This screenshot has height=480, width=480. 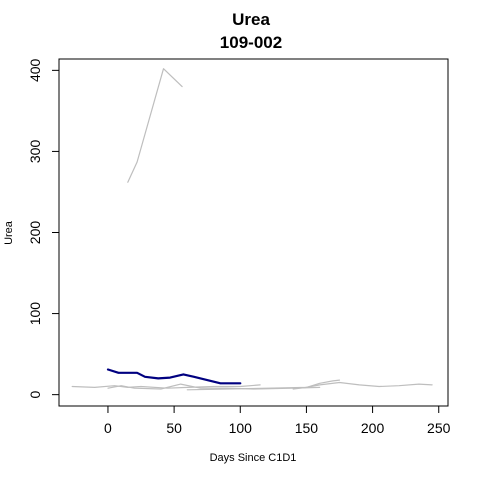 What do you see at coordinates (35, 152) in the screenshot?
I see `y-tick-label-3: 300` at bounding box center [35, 152].